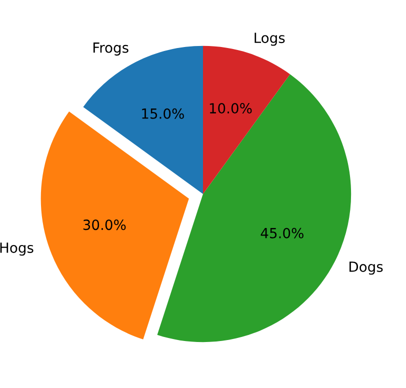  I want to click on data-label: 45.0%, so click(282, 233).